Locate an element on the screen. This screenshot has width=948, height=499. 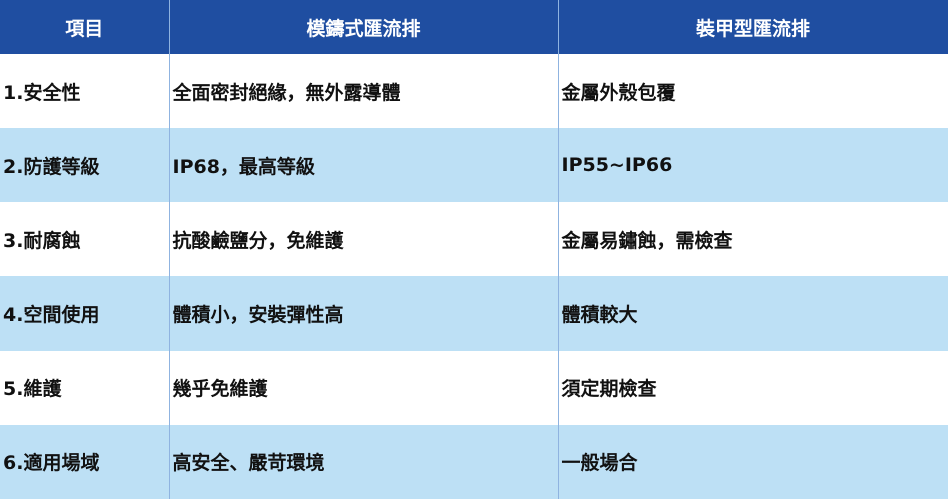
table-cell: 高安全、嚴苛環境 is located at coordinates (364, 461).